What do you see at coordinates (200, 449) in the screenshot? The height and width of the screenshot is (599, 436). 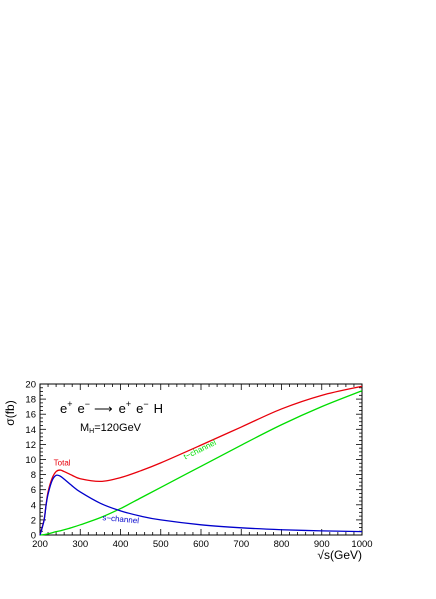 I see `curve-label-t-channel: t−channel` at bounding box center [200, 449].